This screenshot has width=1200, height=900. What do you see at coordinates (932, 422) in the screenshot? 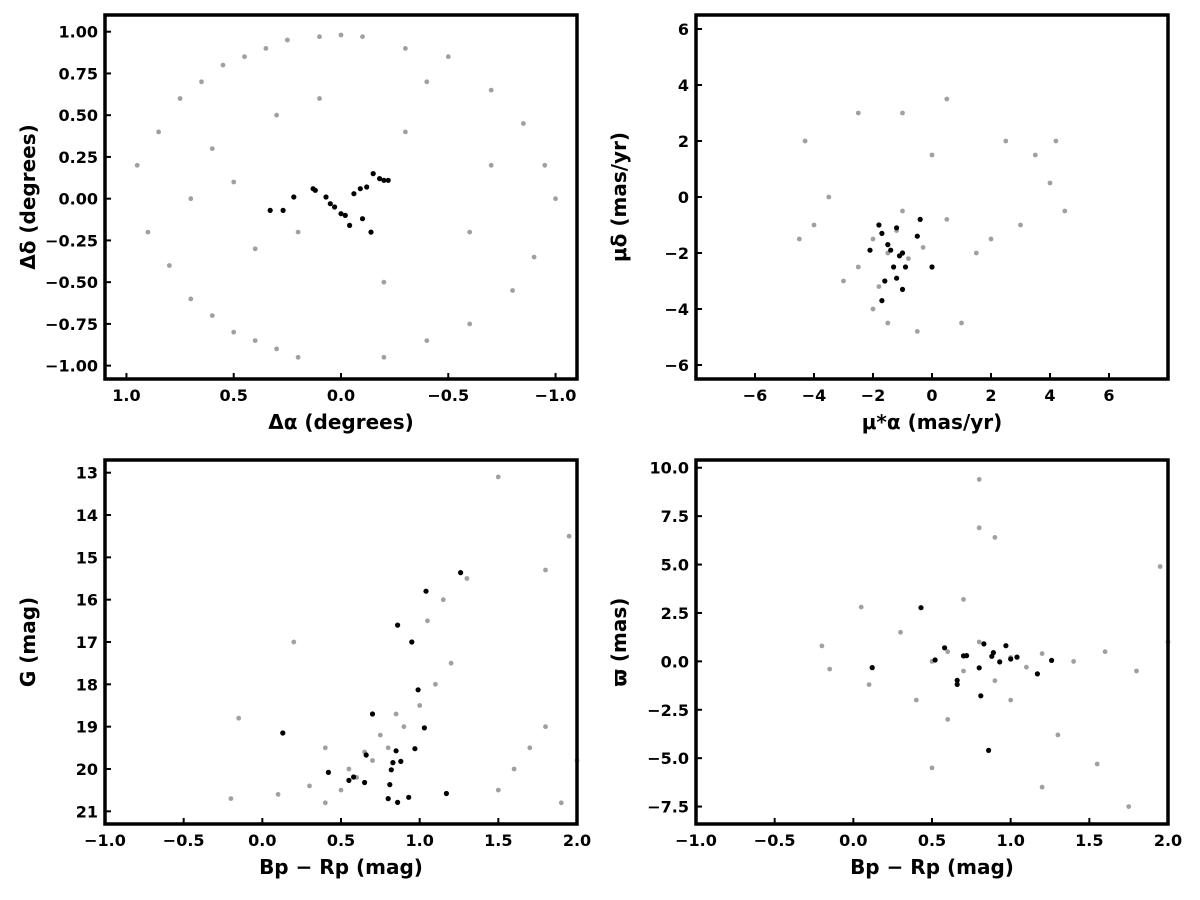
I see `x-axis-label: μ*α (mas/yr)` at bounding box center [932, 422].